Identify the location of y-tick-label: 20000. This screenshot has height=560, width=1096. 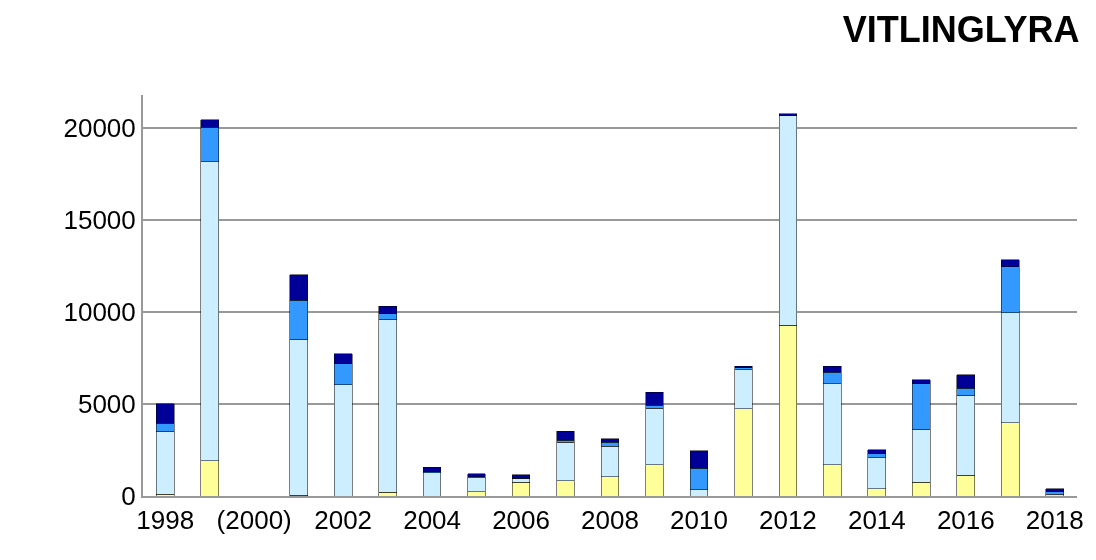
(99, 128).